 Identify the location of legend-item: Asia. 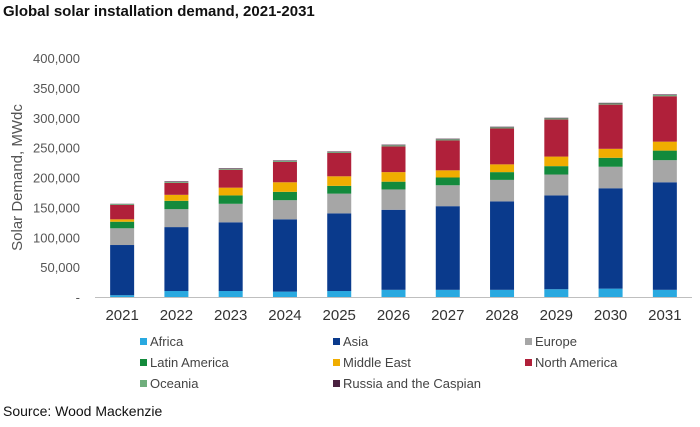
(351, 341).